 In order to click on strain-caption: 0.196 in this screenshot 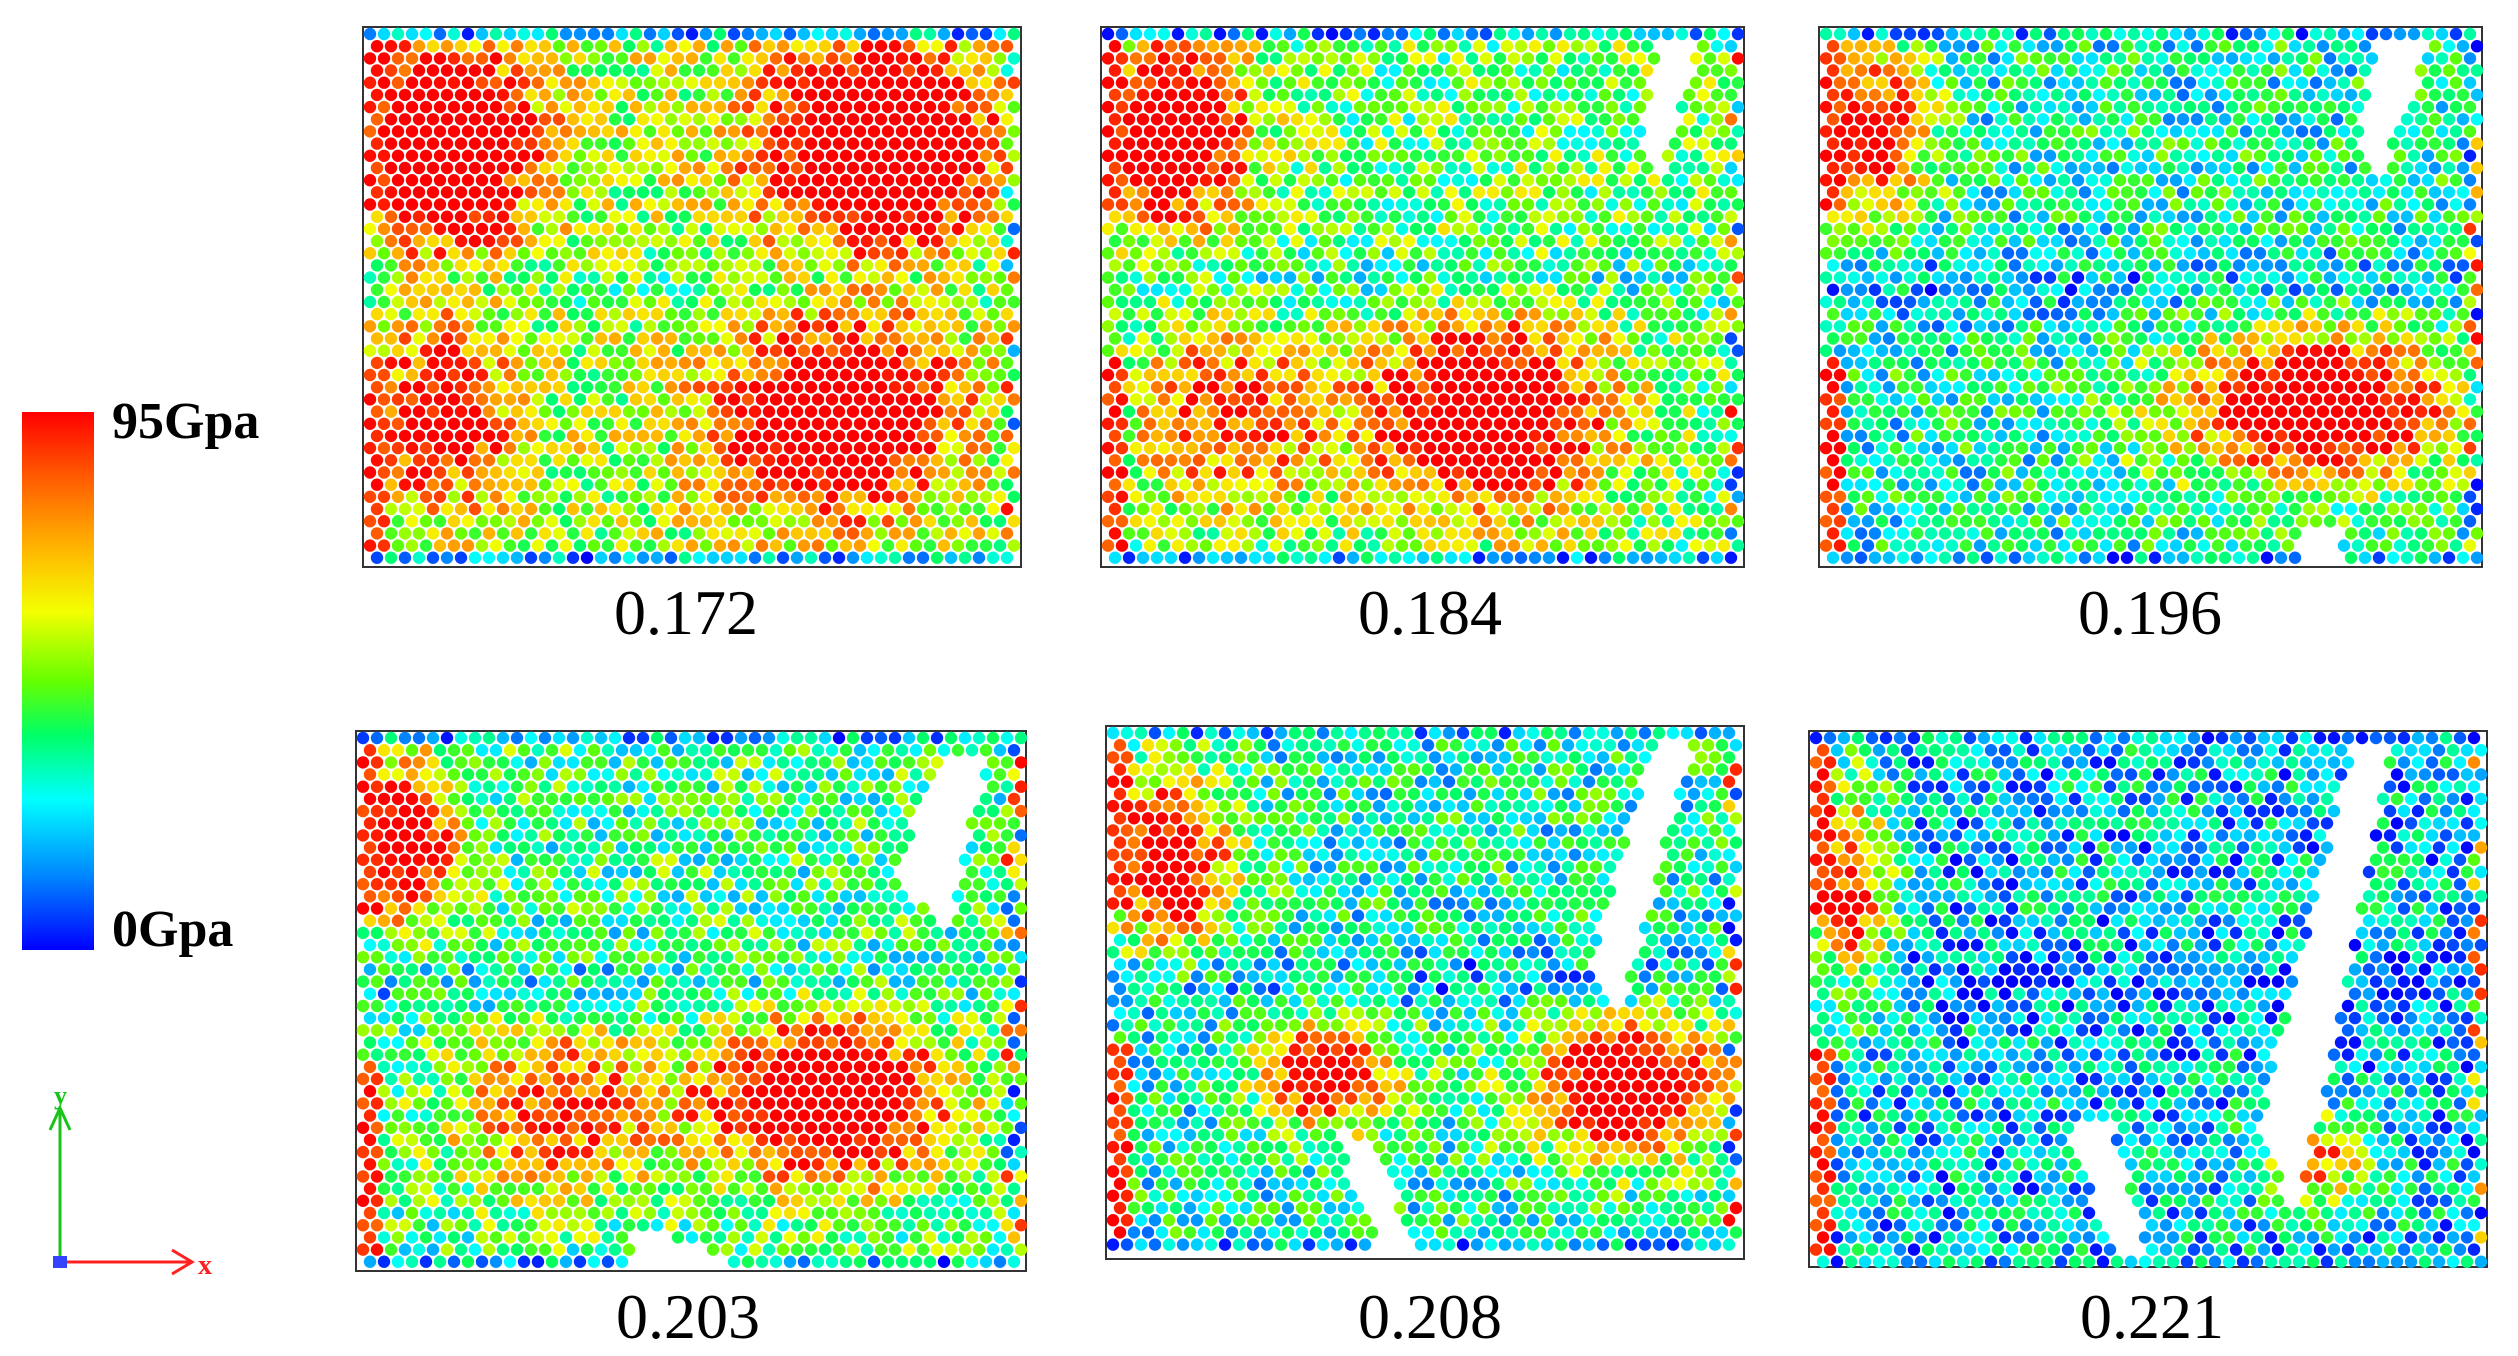, I will do `click(2150, 612)`.